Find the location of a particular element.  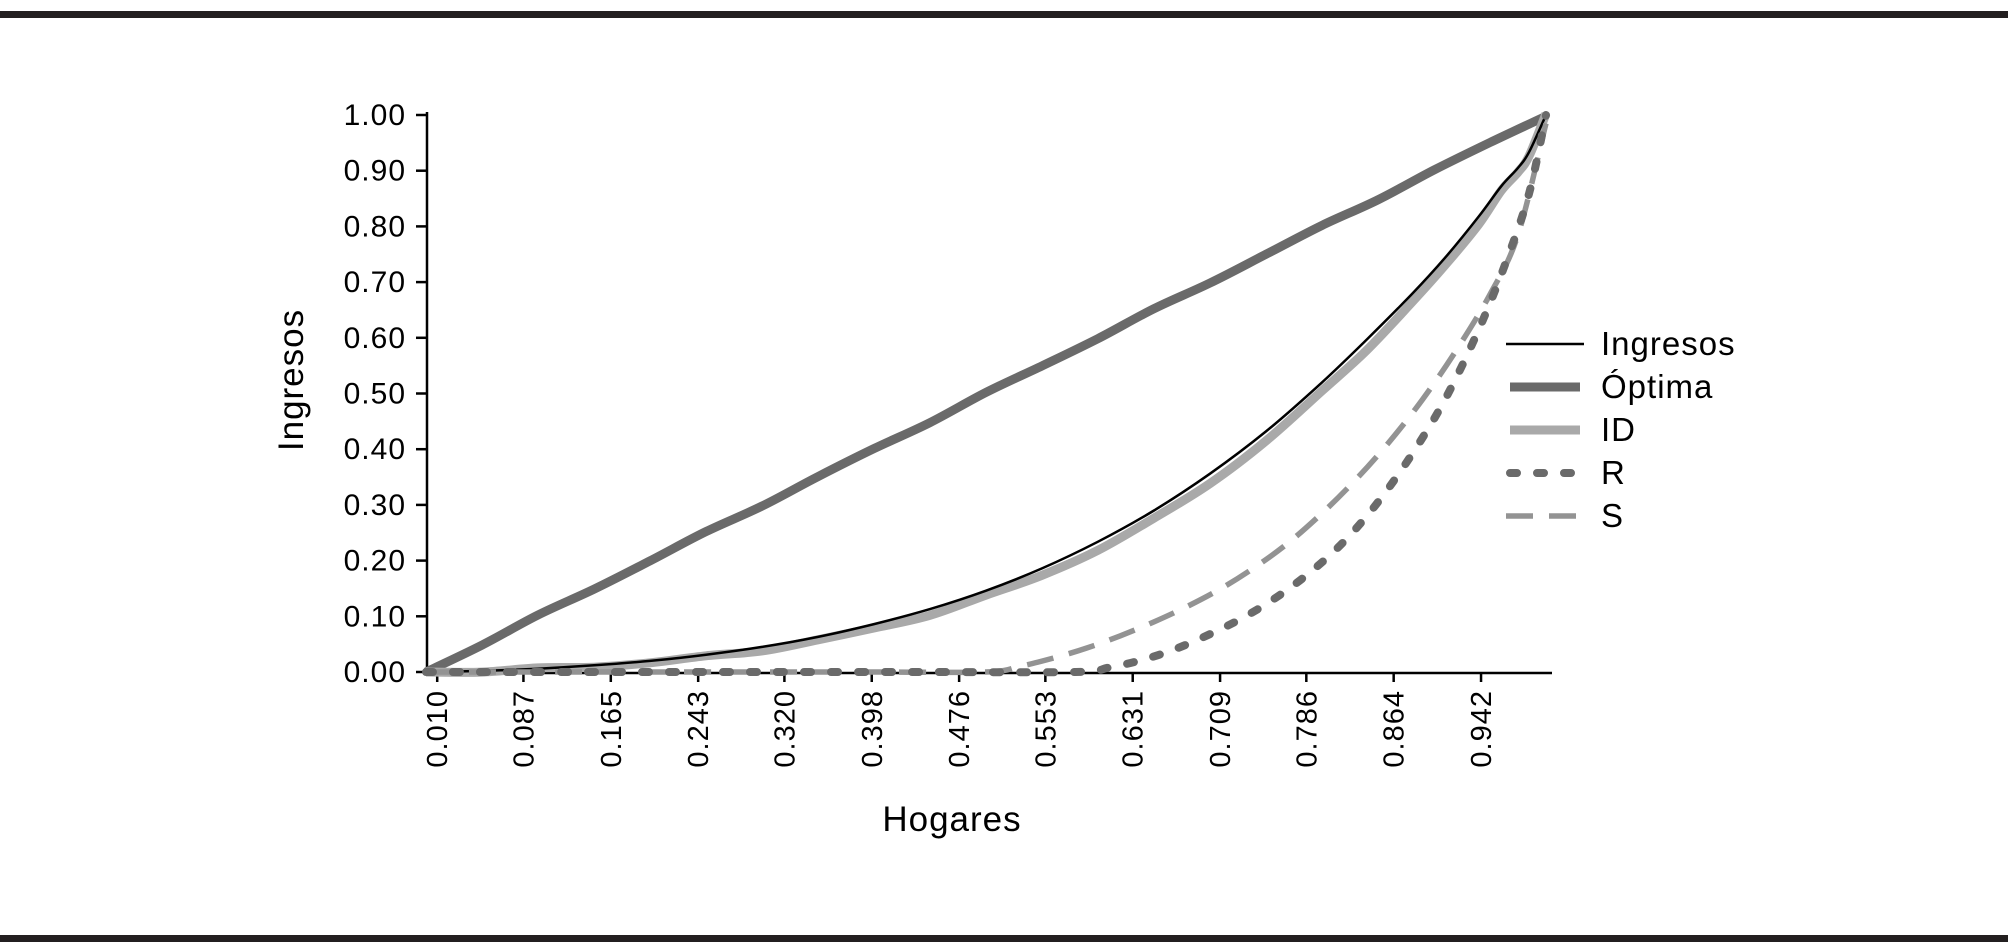

y-tick-label: 0.90 is located at coordinates (375, 171).